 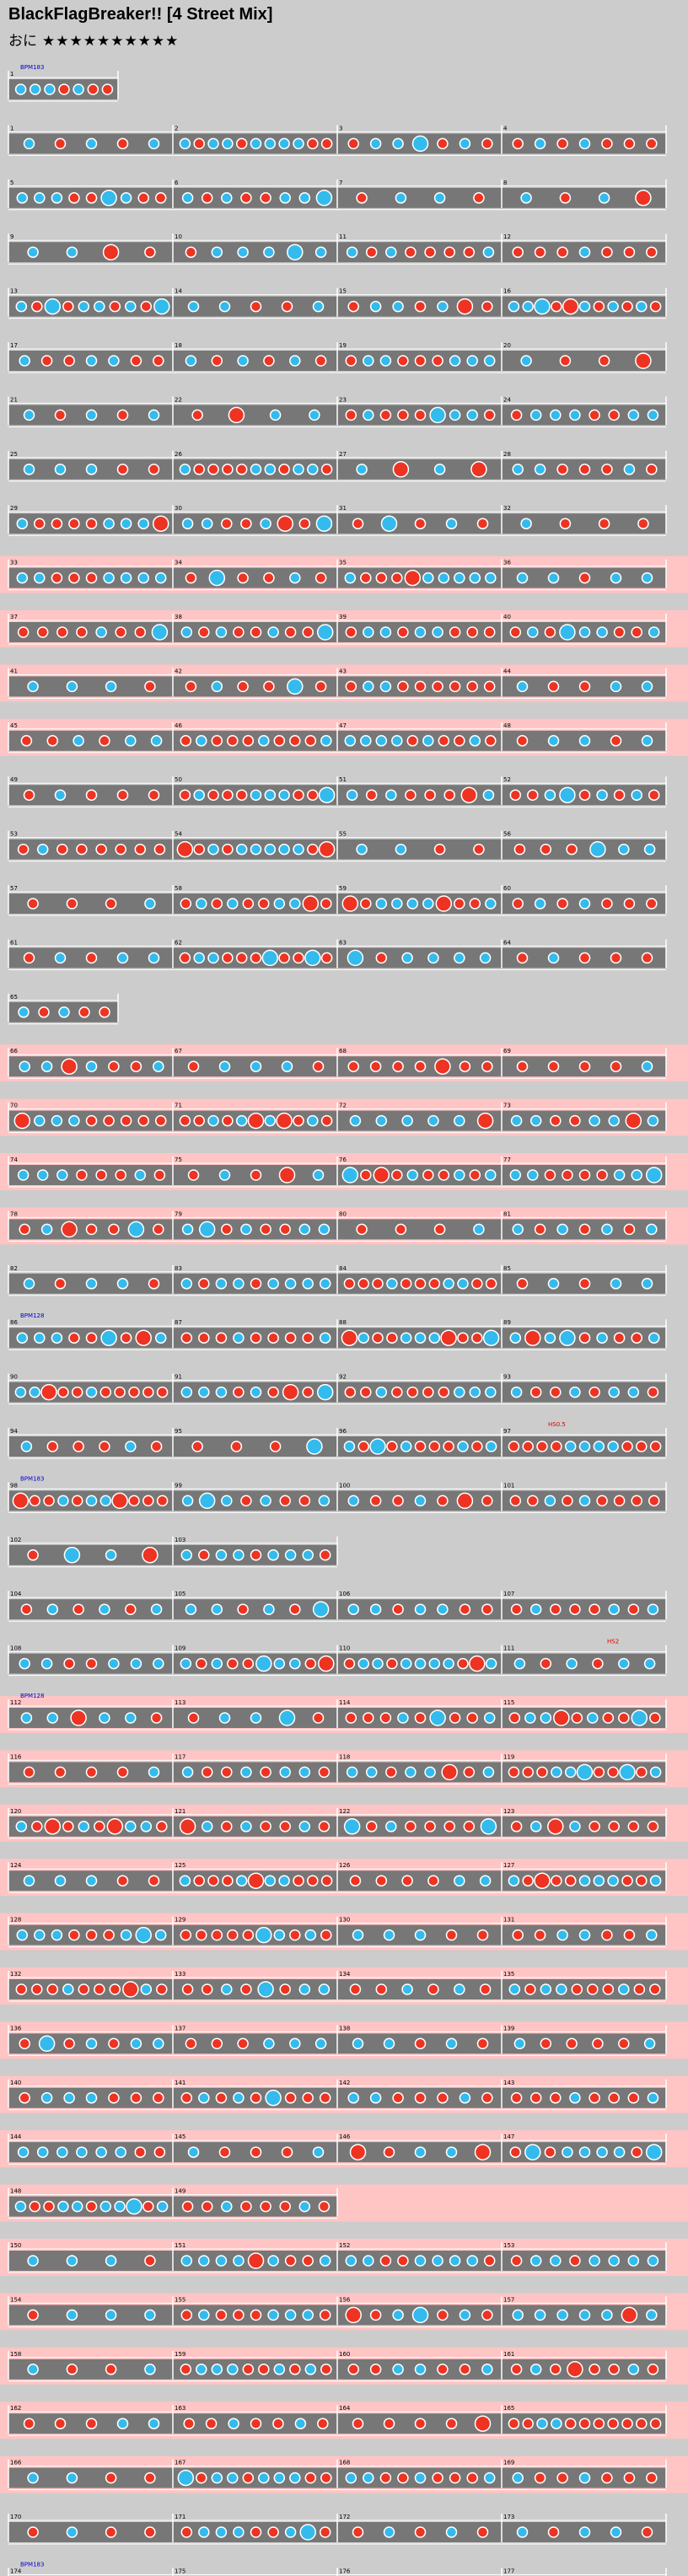 What do you see at coordinates (507, 779) in the screenshot?
I see `measure-number: 52` at bounding box center [507, 779].